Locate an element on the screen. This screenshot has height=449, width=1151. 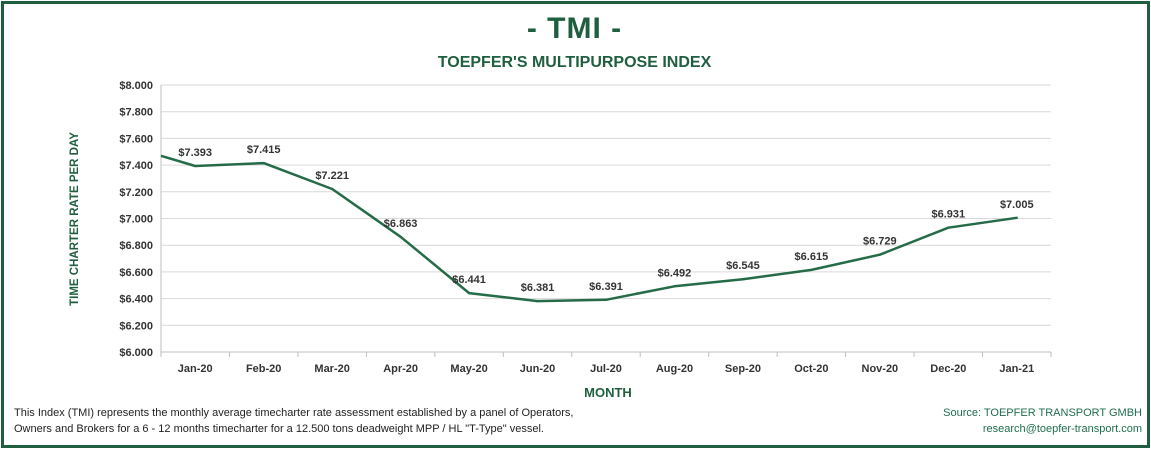
x-tick-label: Apr-20 is located at coordinates (400, 369).